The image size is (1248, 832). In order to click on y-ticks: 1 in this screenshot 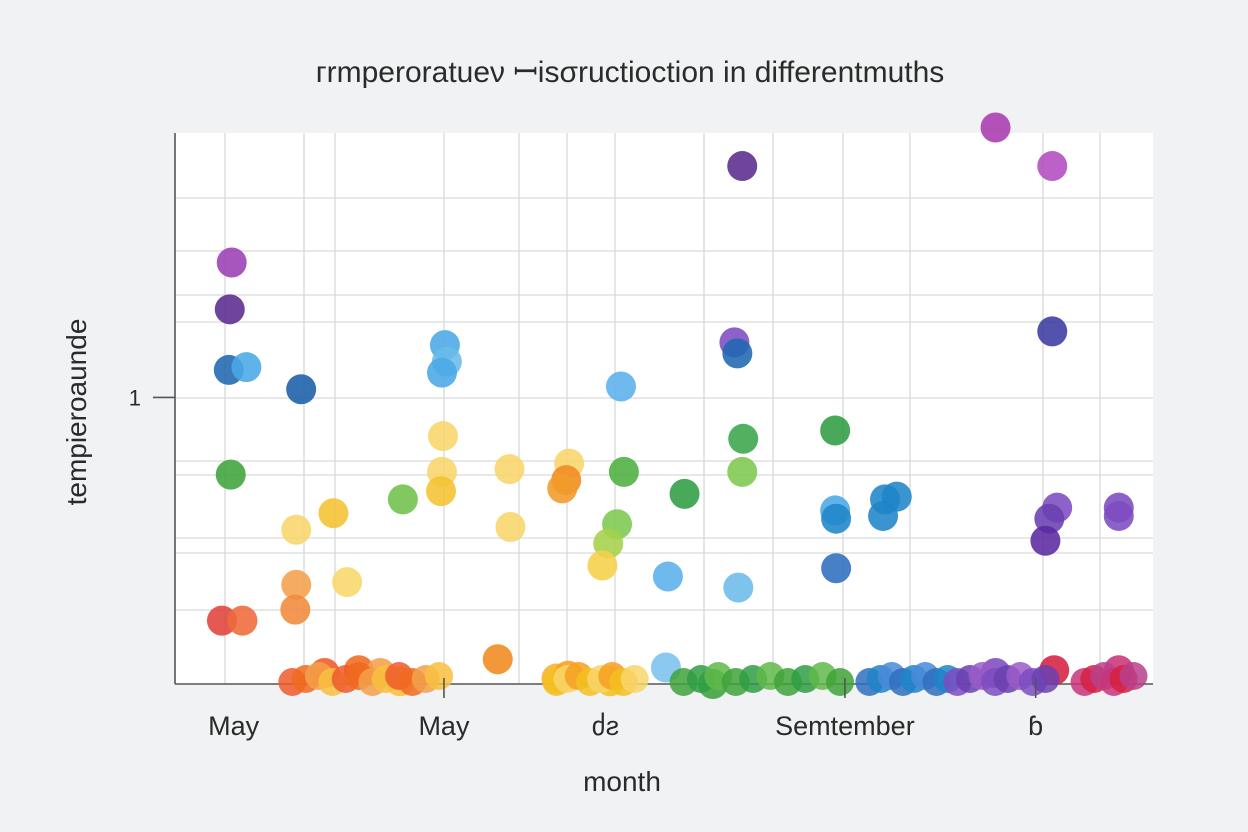, I will do `click(152, 397)`.